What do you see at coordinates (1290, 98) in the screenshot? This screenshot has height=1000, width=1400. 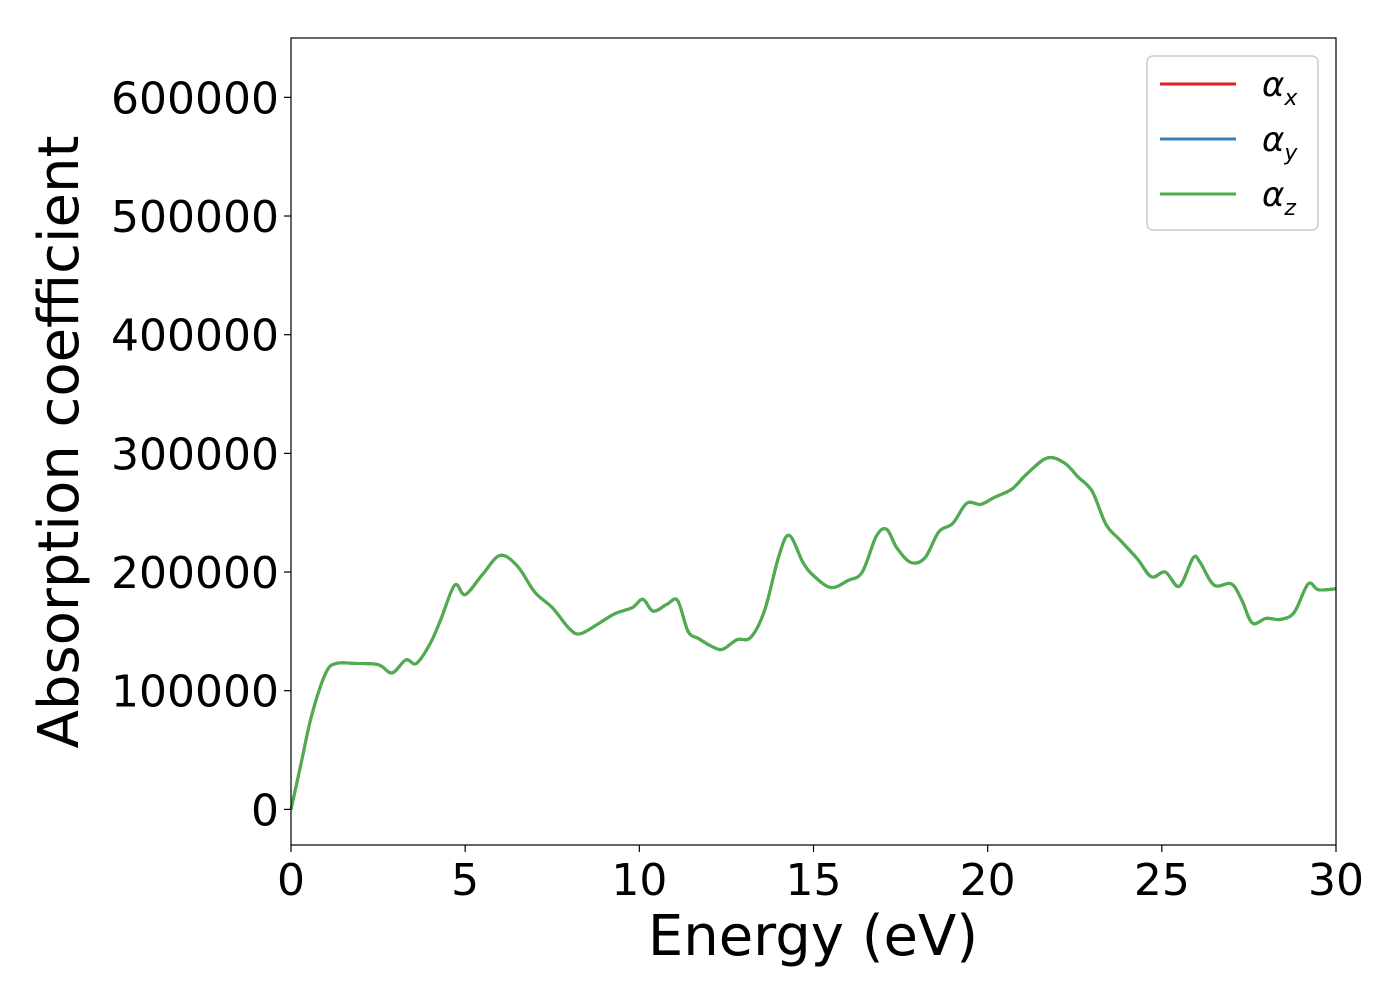 I see `legend-subscript: x` at bounding box center [1290, 98].